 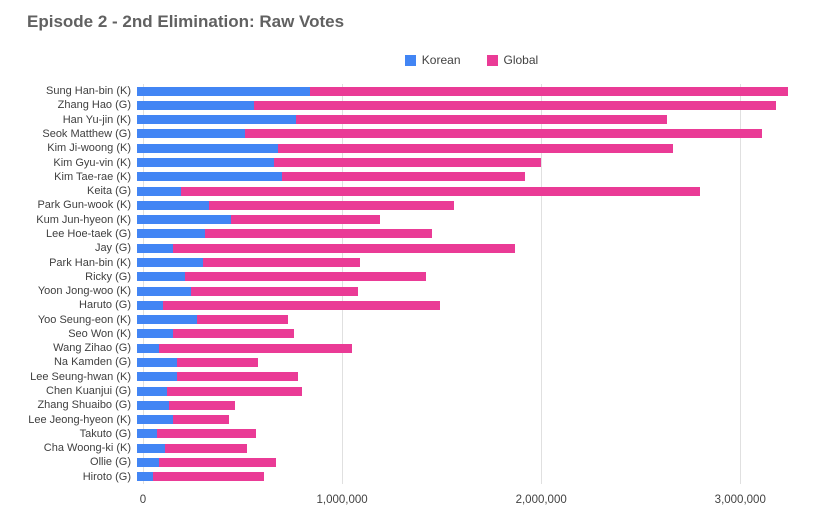 I want to click on x-axis: 0 1,000,000 2,000,000 3,000,000, so click(x=469, y=499).